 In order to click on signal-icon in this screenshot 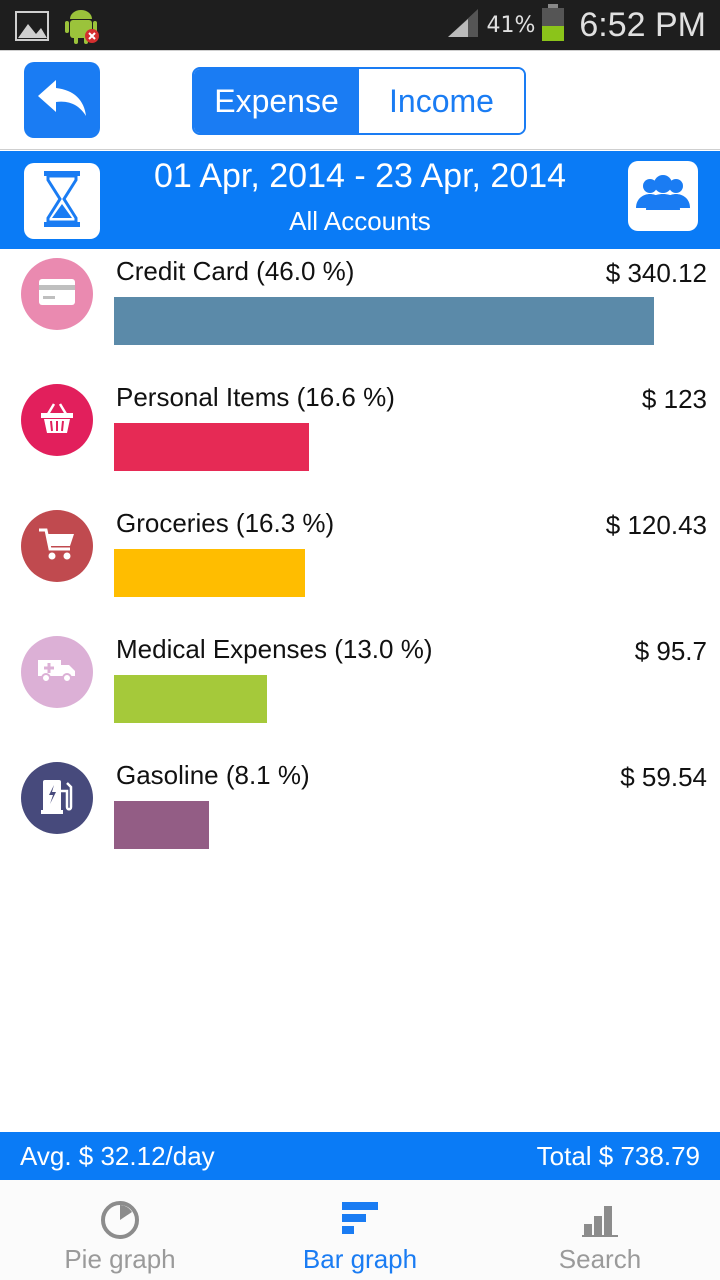, I will do `click(463, 25)`.